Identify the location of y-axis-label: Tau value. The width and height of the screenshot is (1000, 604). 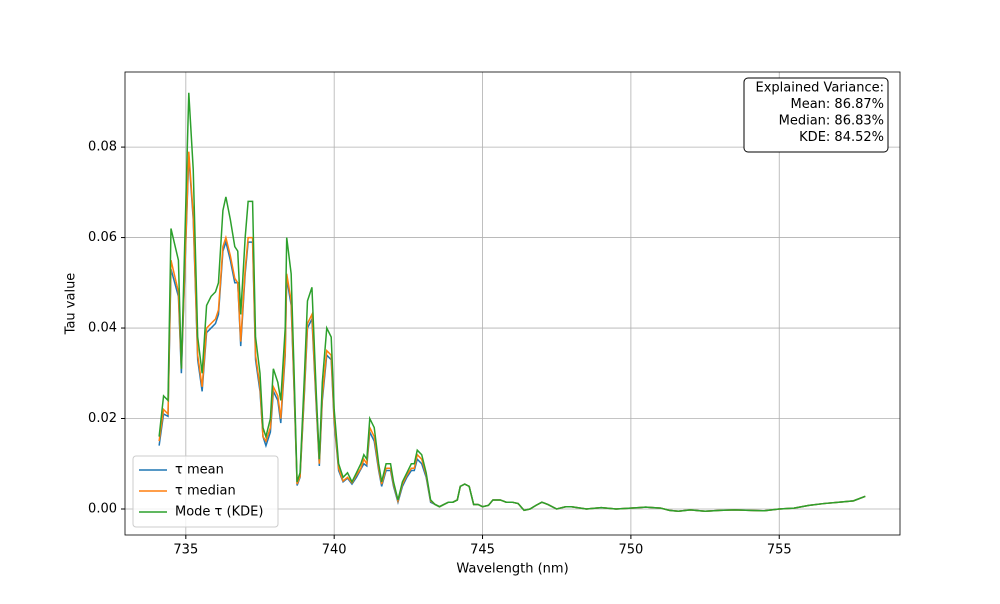
(71, 304).